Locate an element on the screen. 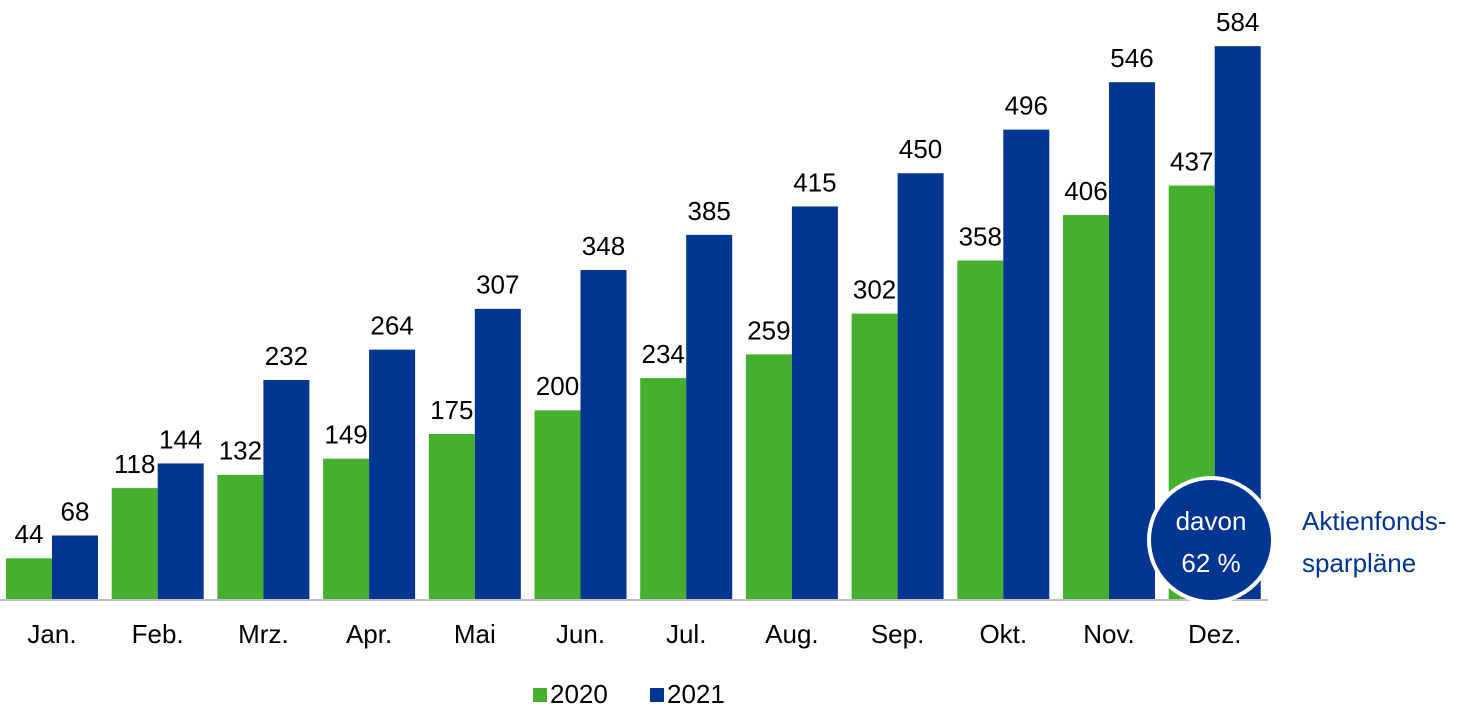 This screenshot has height=712, width=1476. annotation-text: sparpläne is located at coordinates (1359, 563).